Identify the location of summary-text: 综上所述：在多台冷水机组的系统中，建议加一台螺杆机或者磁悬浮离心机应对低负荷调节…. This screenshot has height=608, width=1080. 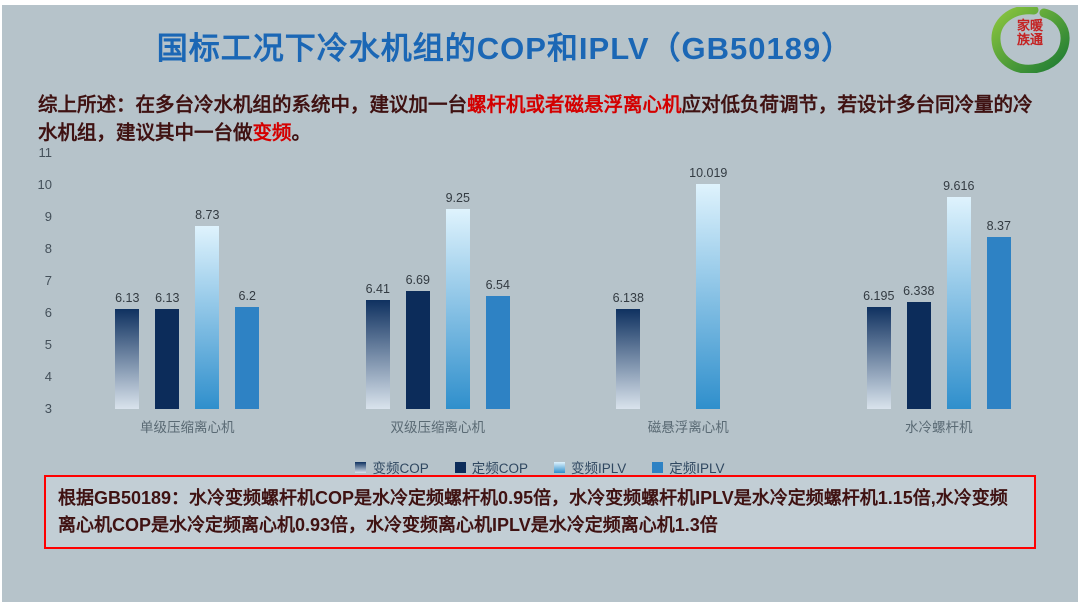
(544, 119).